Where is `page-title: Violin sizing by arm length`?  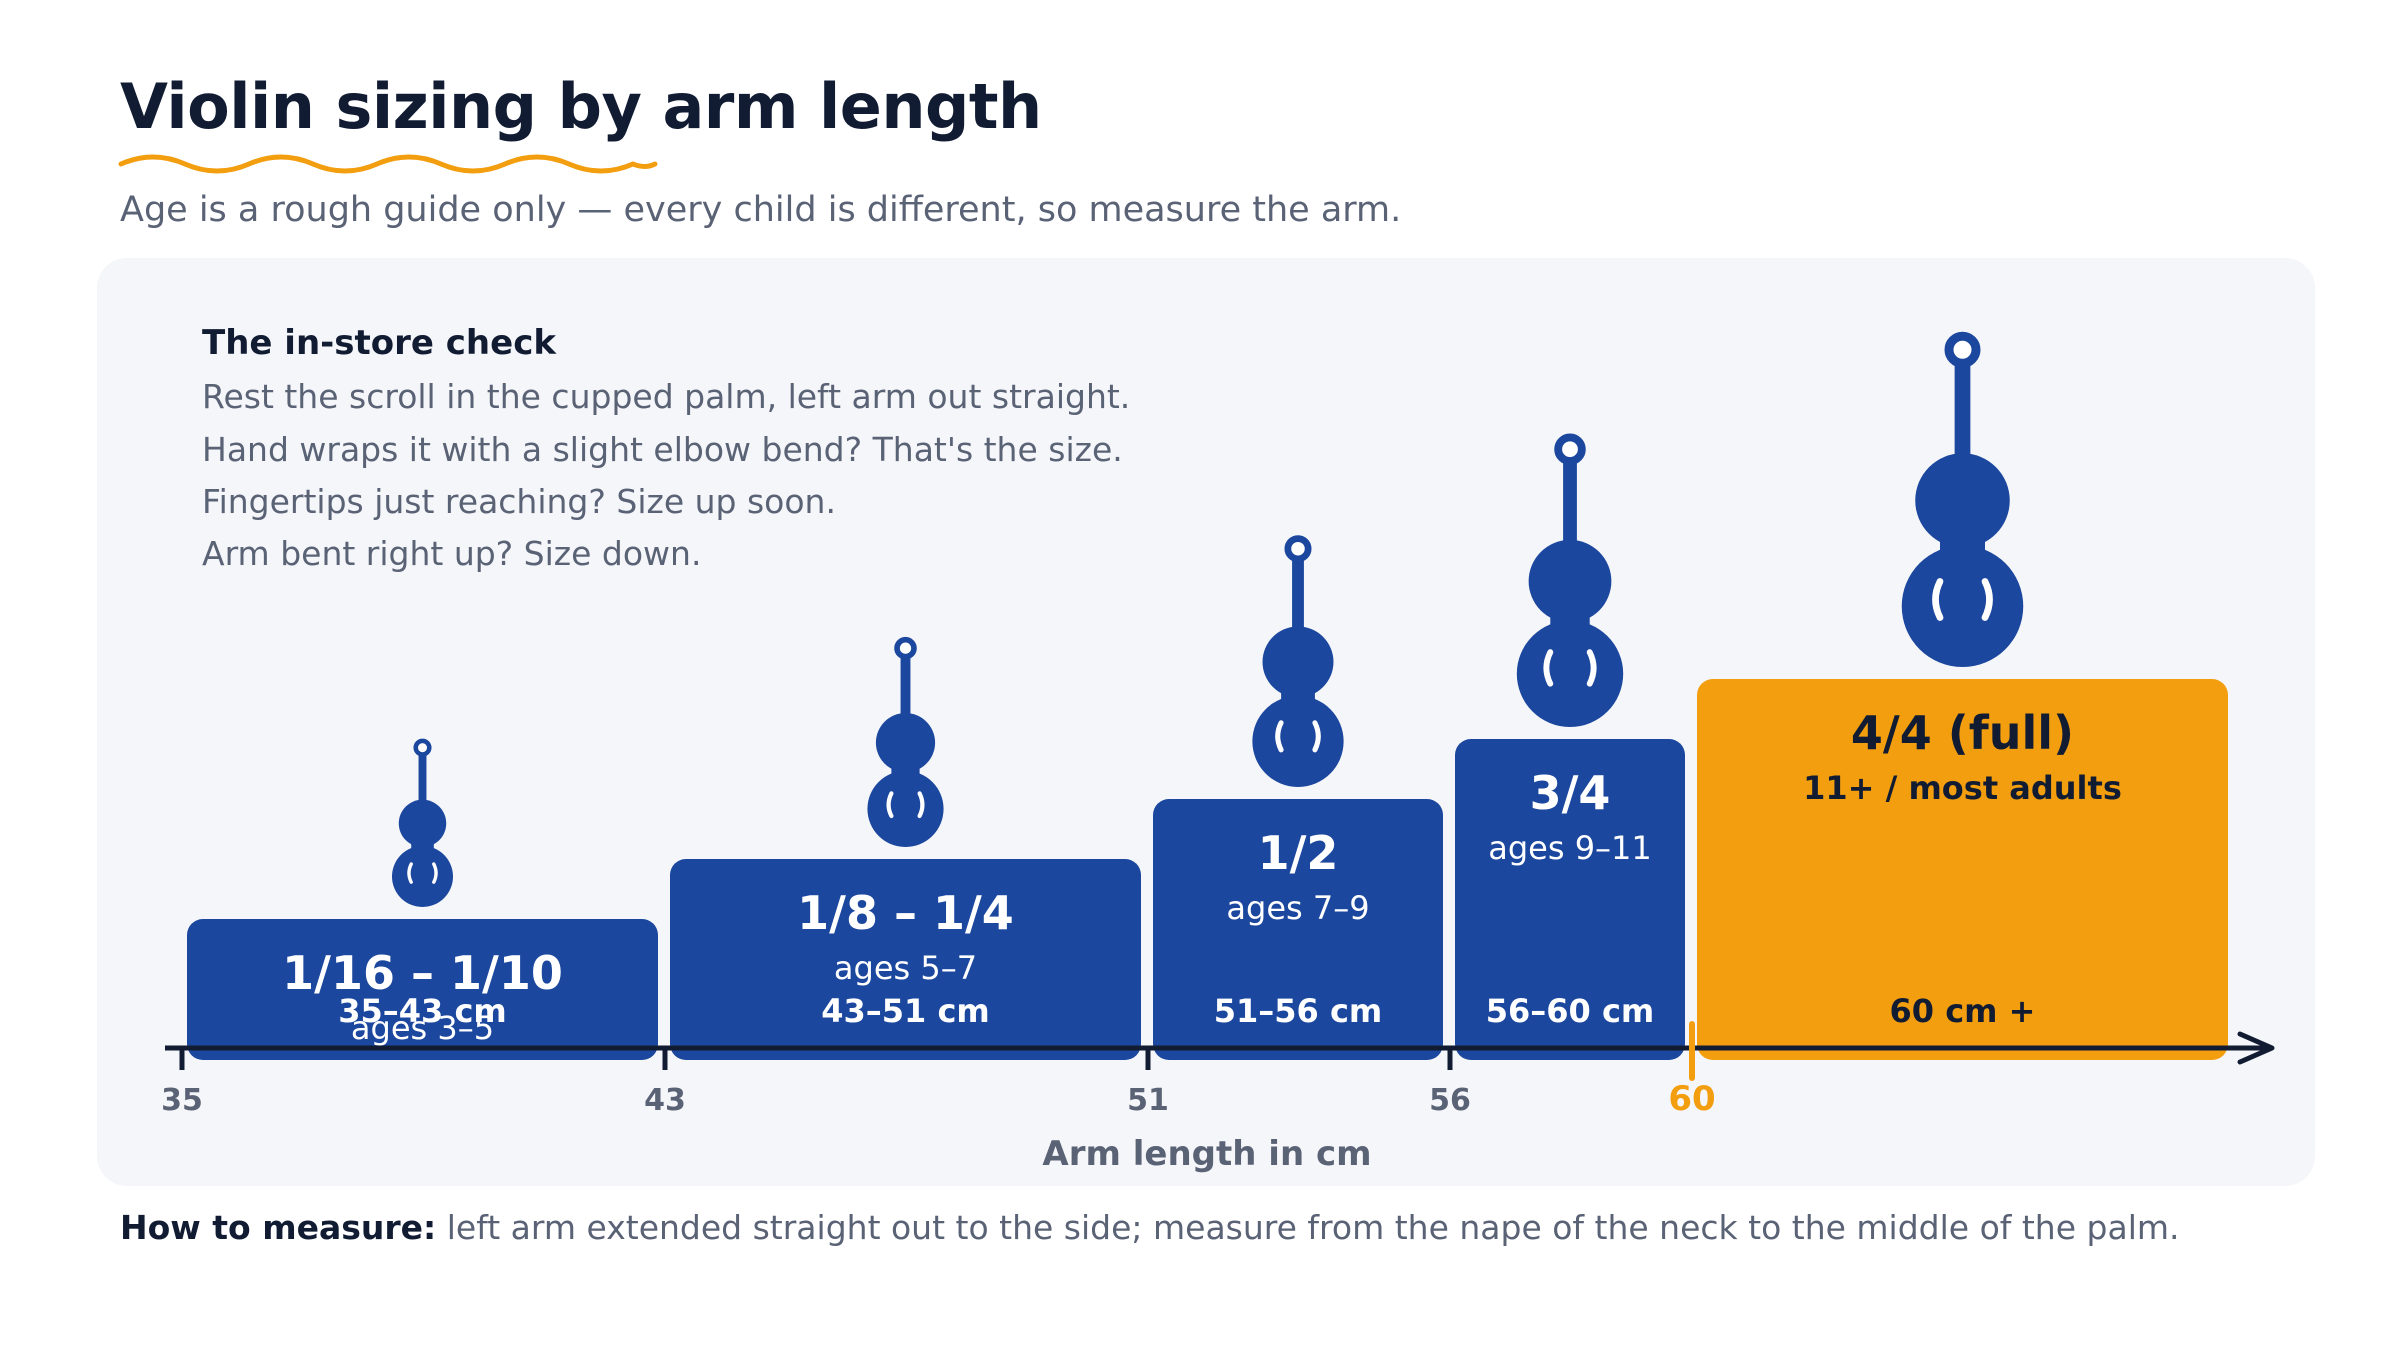 page-title: Violin sizing by arm length is located at coordinates (581, 106).